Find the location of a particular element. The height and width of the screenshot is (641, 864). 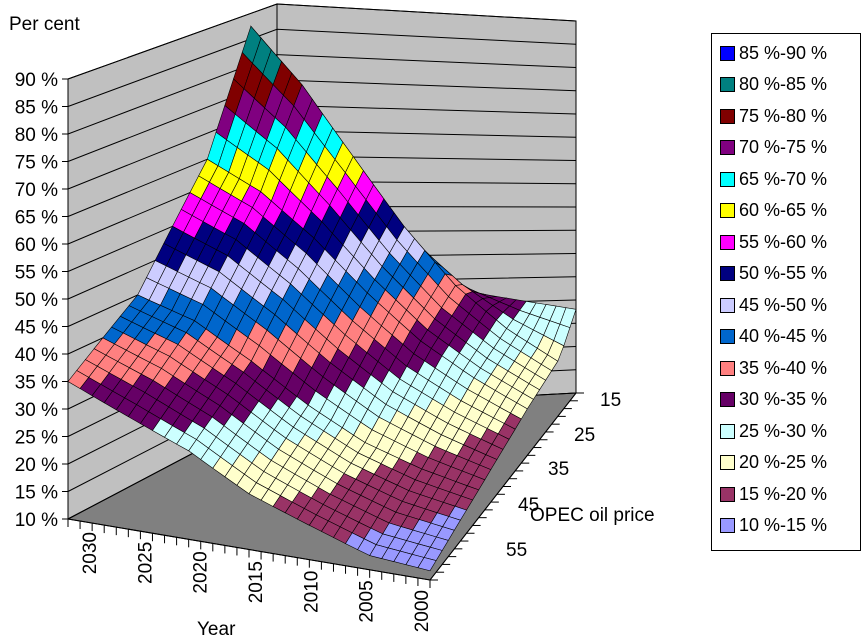

legend-label: 10 %-15 % is located at coordinates (783, 525).